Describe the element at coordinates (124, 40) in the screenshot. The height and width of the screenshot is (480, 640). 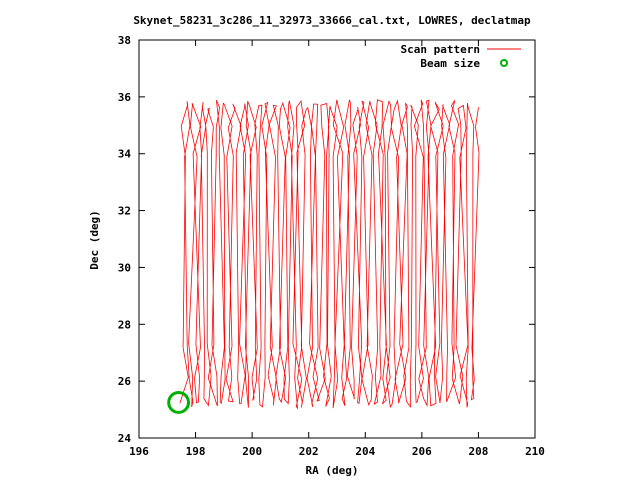
I see `y-tick-label: 38` at that location.